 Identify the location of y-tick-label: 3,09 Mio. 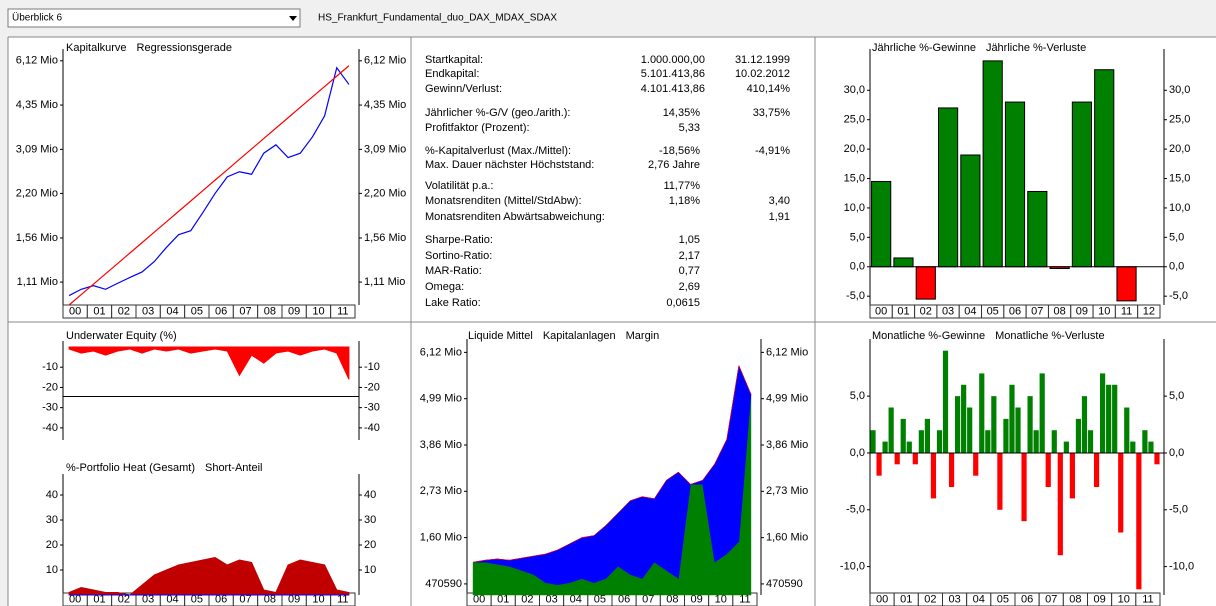
(385, 149).